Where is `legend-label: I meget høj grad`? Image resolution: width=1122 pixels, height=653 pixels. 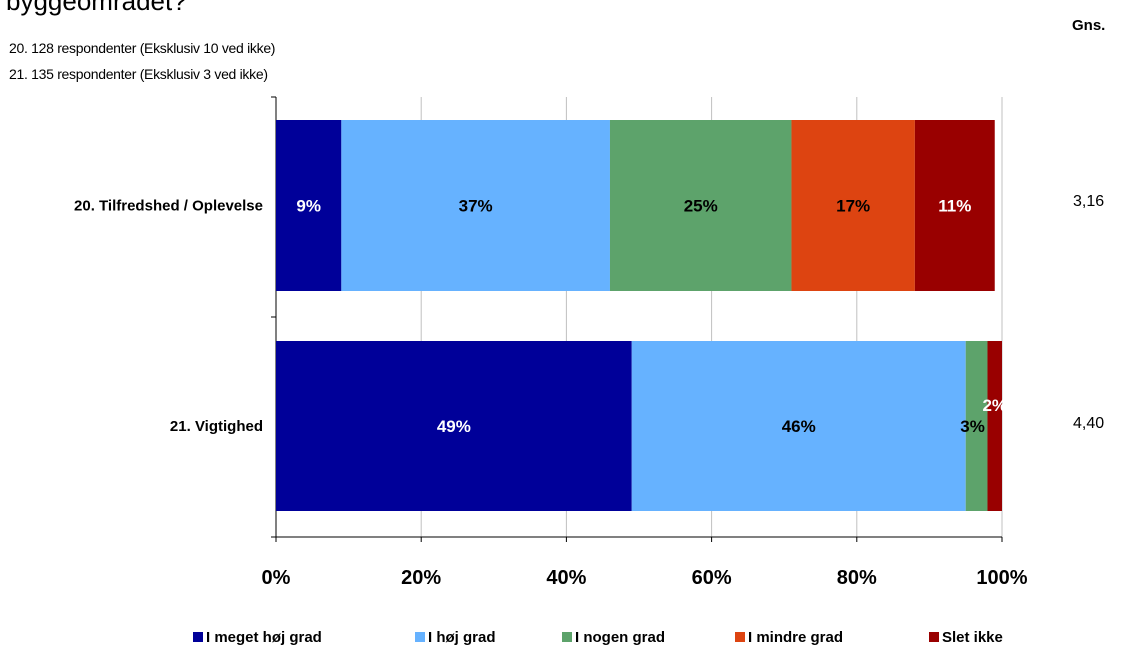 legend-label: I meget høj grad is located at coordinates (264, 637).